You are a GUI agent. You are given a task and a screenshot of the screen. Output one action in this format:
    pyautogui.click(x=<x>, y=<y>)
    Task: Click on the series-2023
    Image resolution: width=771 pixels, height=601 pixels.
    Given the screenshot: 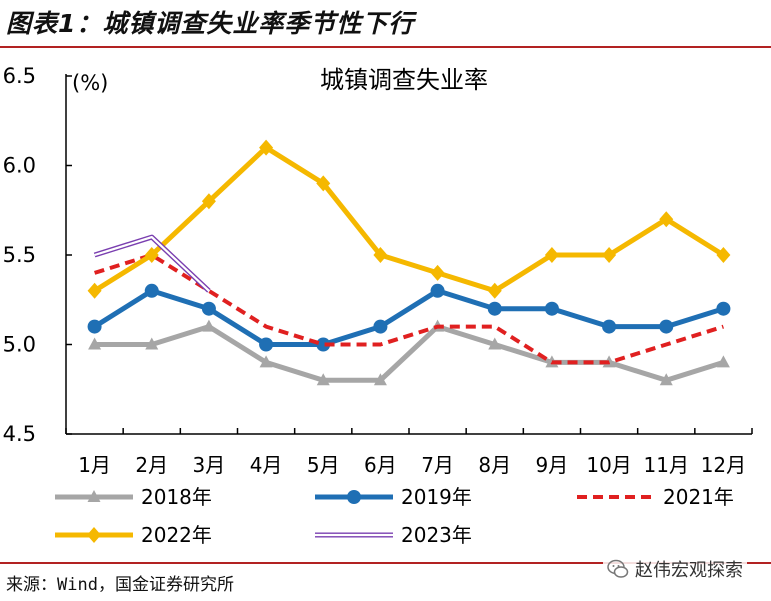 What is the action you would take?
    pyautogui.click(x=152, y=263)
    